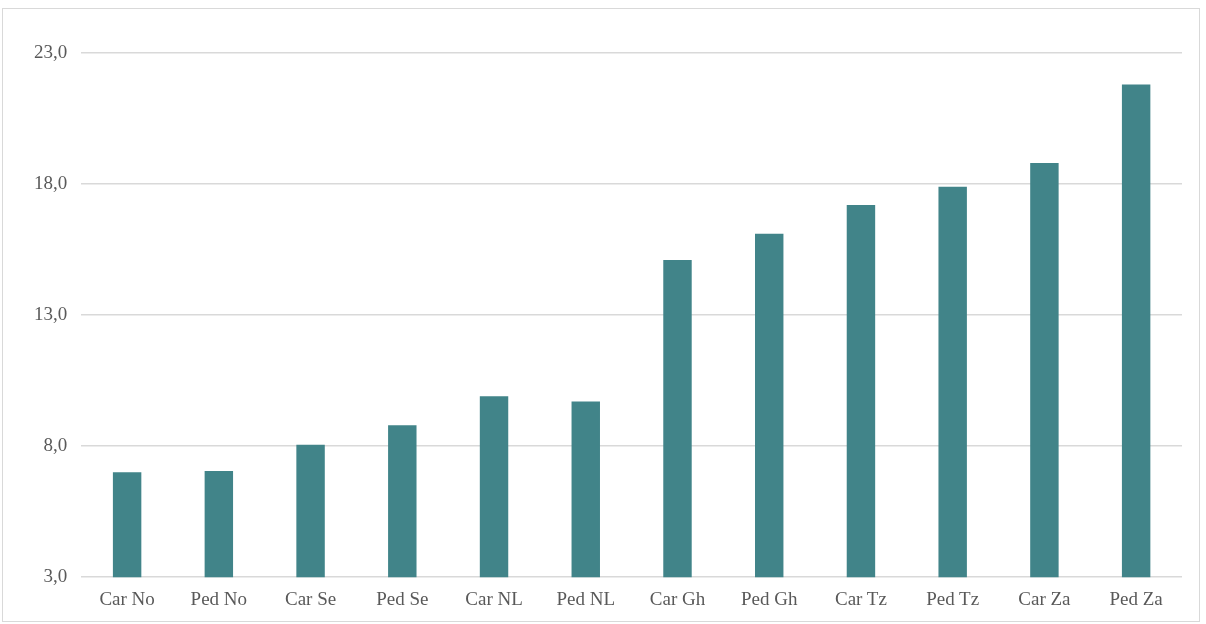 This screenshot has height=624, width=1206. What do you see at coordinates (219, 598) in the screenshot?
I see `x-tick-label: Ped No` at bounding box center [219, 598].